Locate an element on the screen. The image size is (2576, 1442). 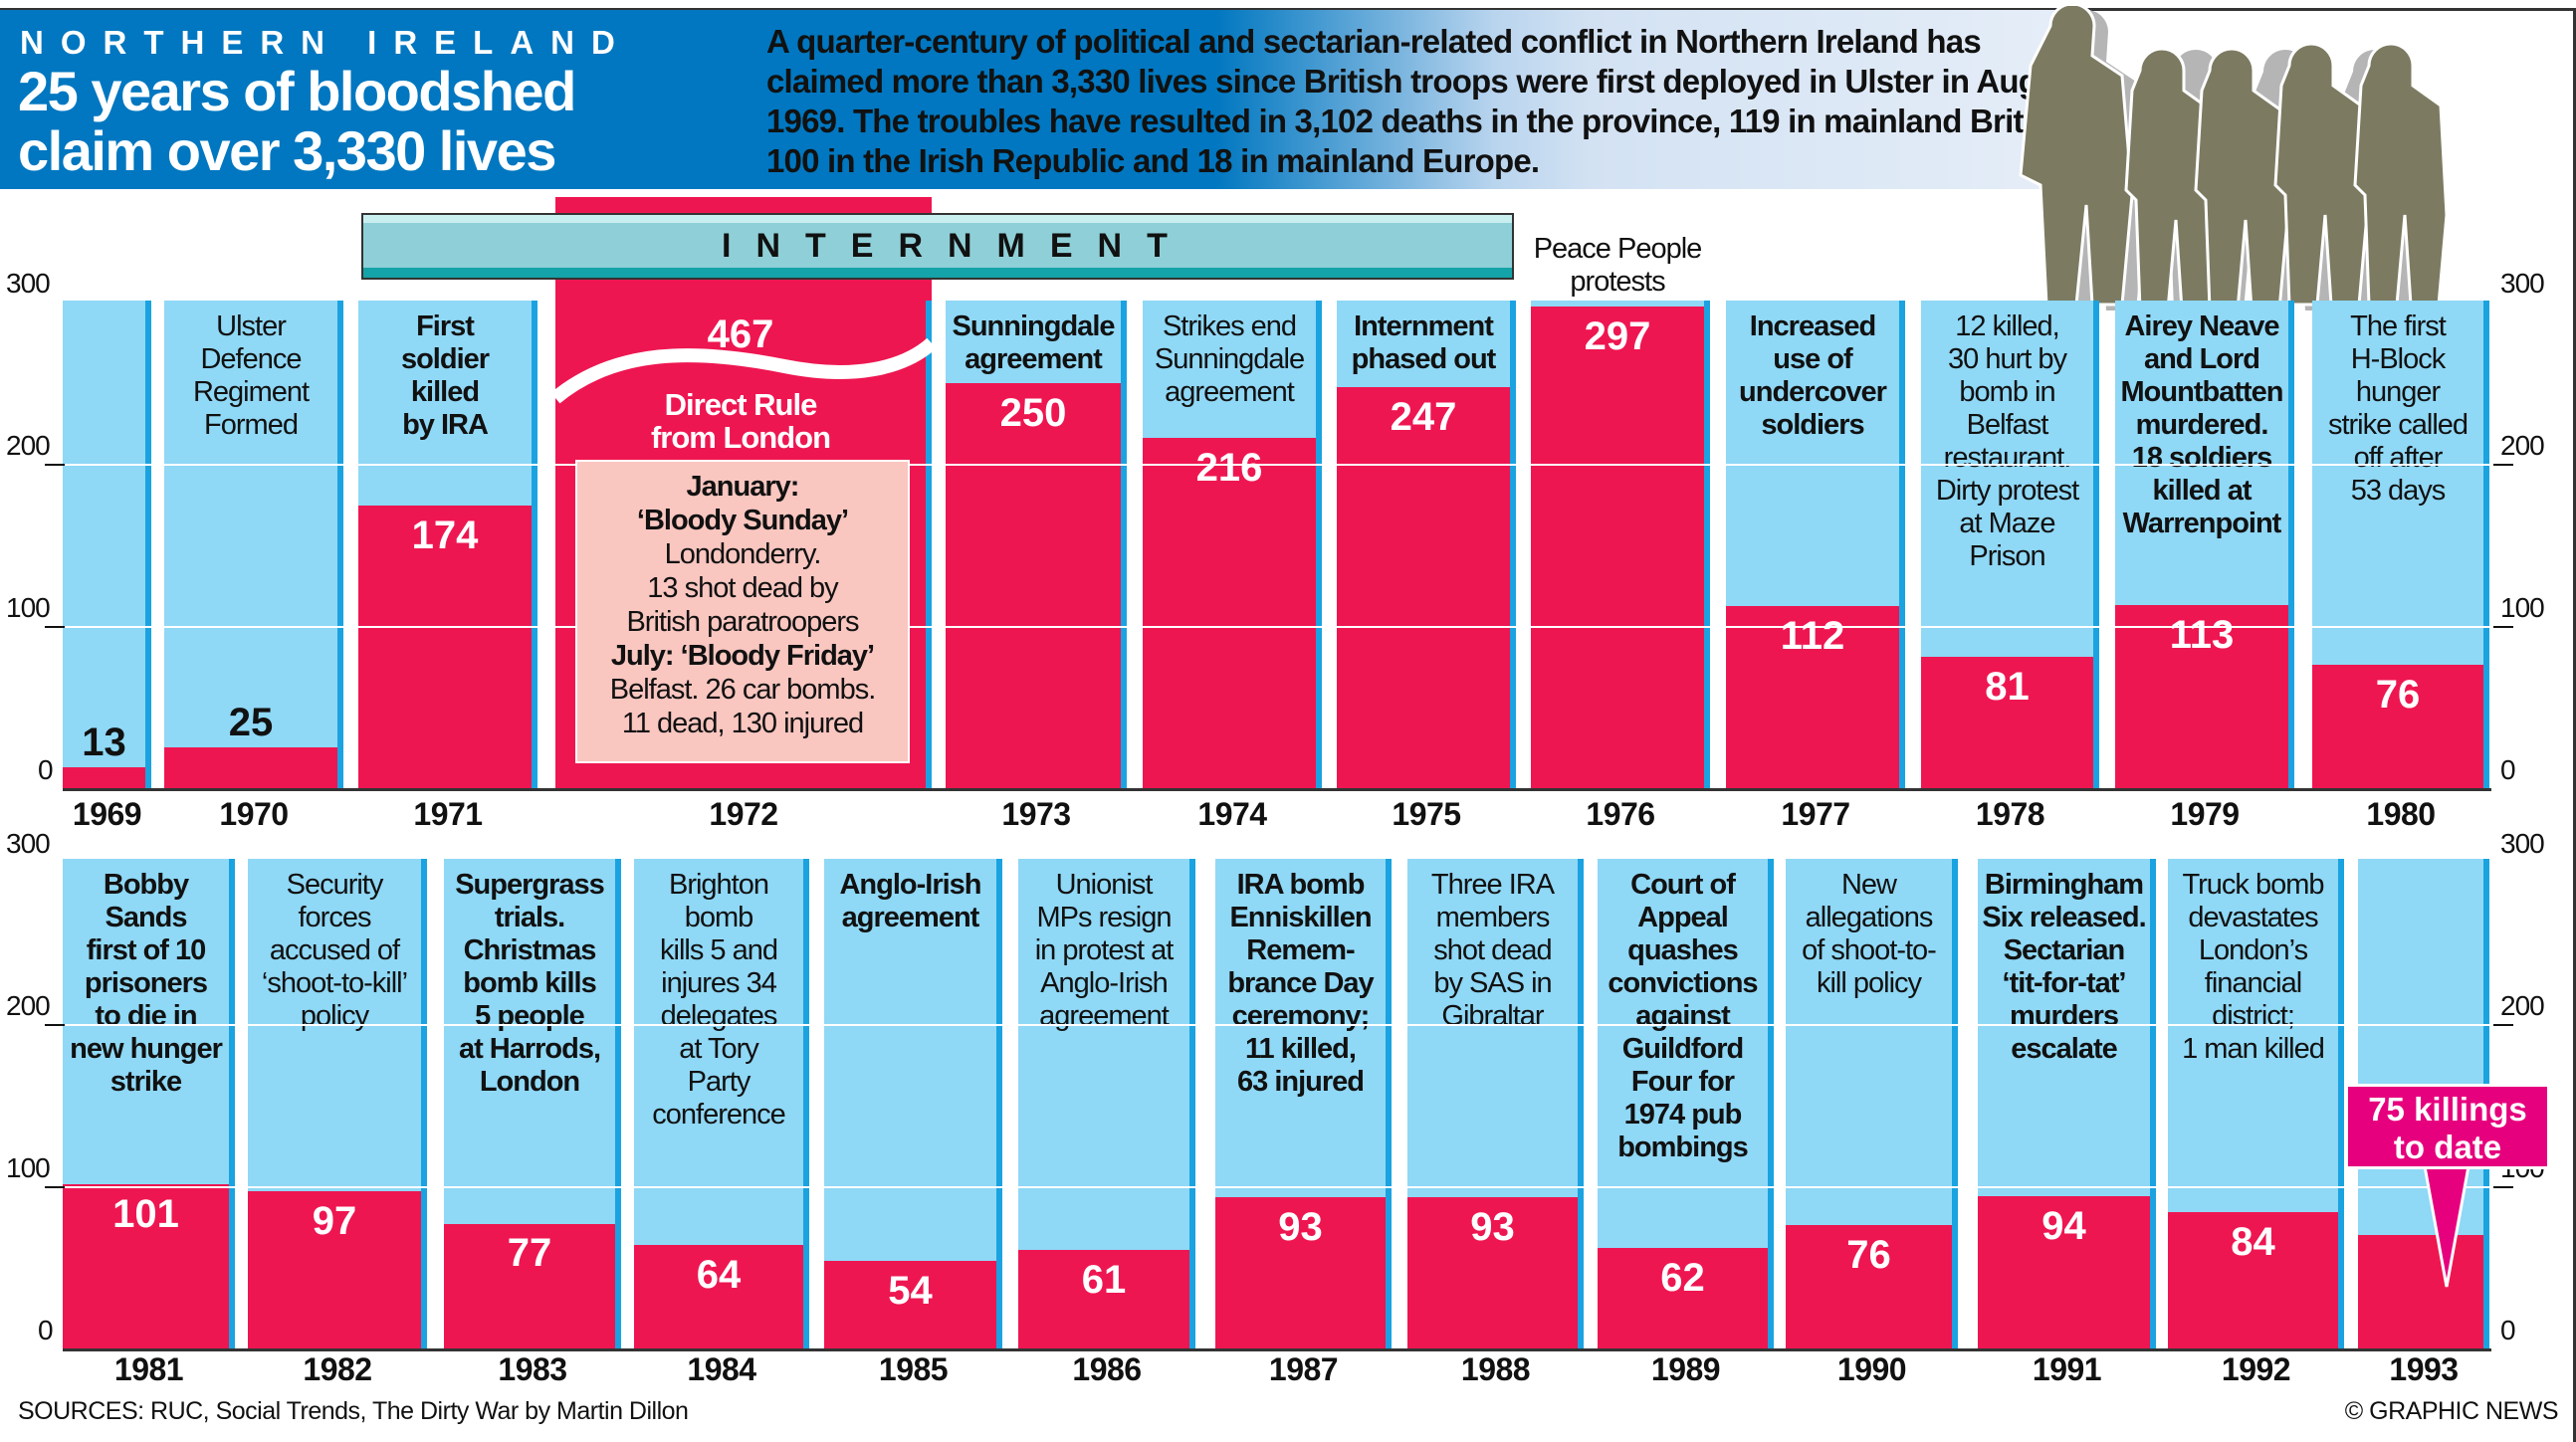
event-line: injures 34 is located at coordinates (719, 983).